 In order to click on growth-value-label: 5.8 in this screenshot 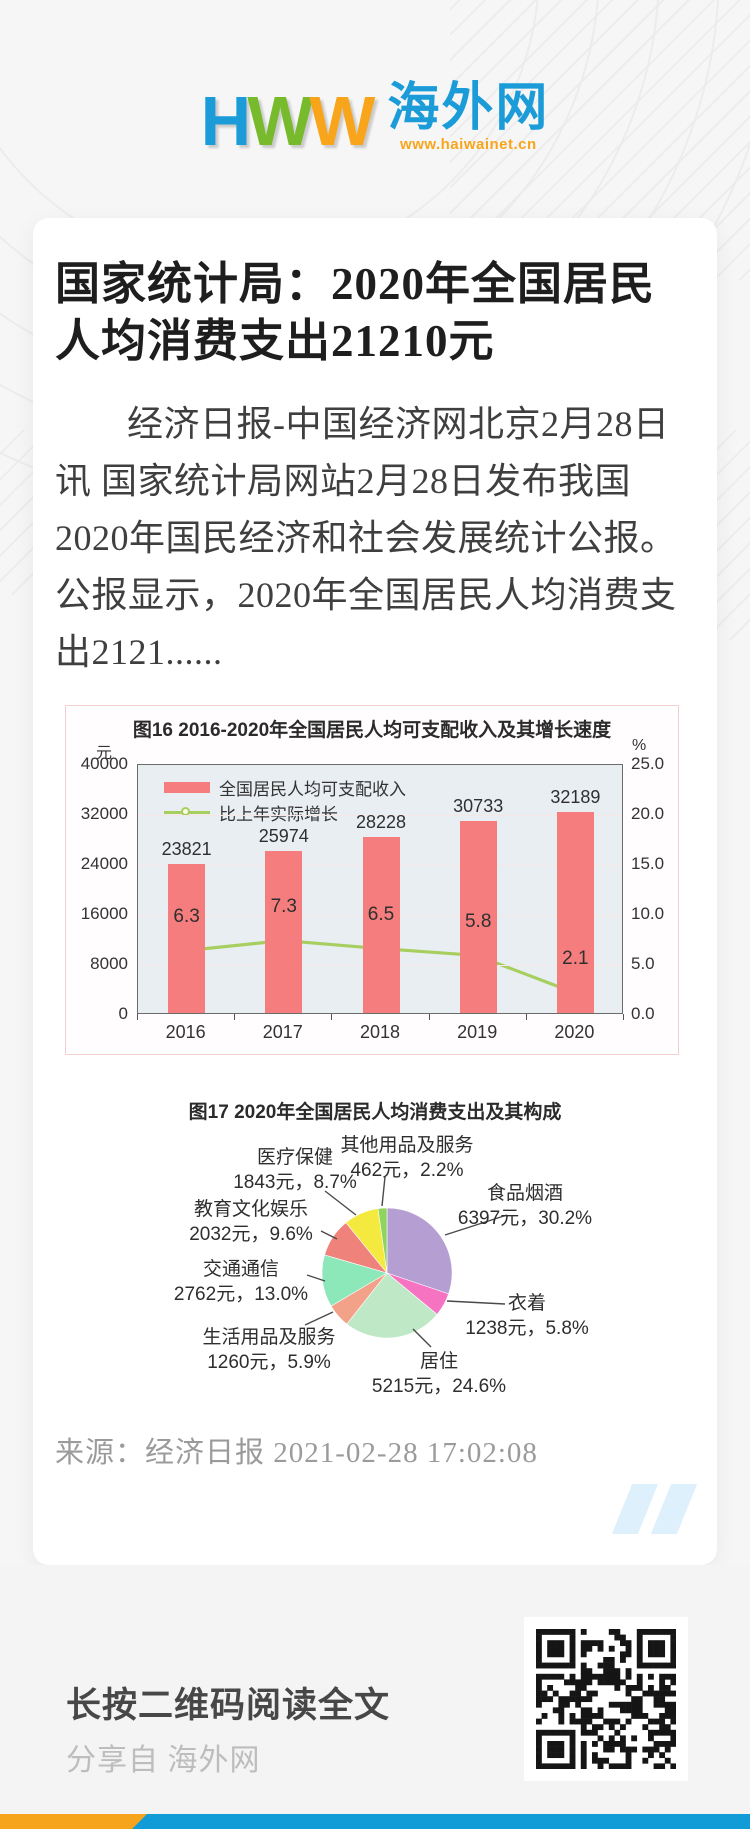, I will do `click(478, 921)`.